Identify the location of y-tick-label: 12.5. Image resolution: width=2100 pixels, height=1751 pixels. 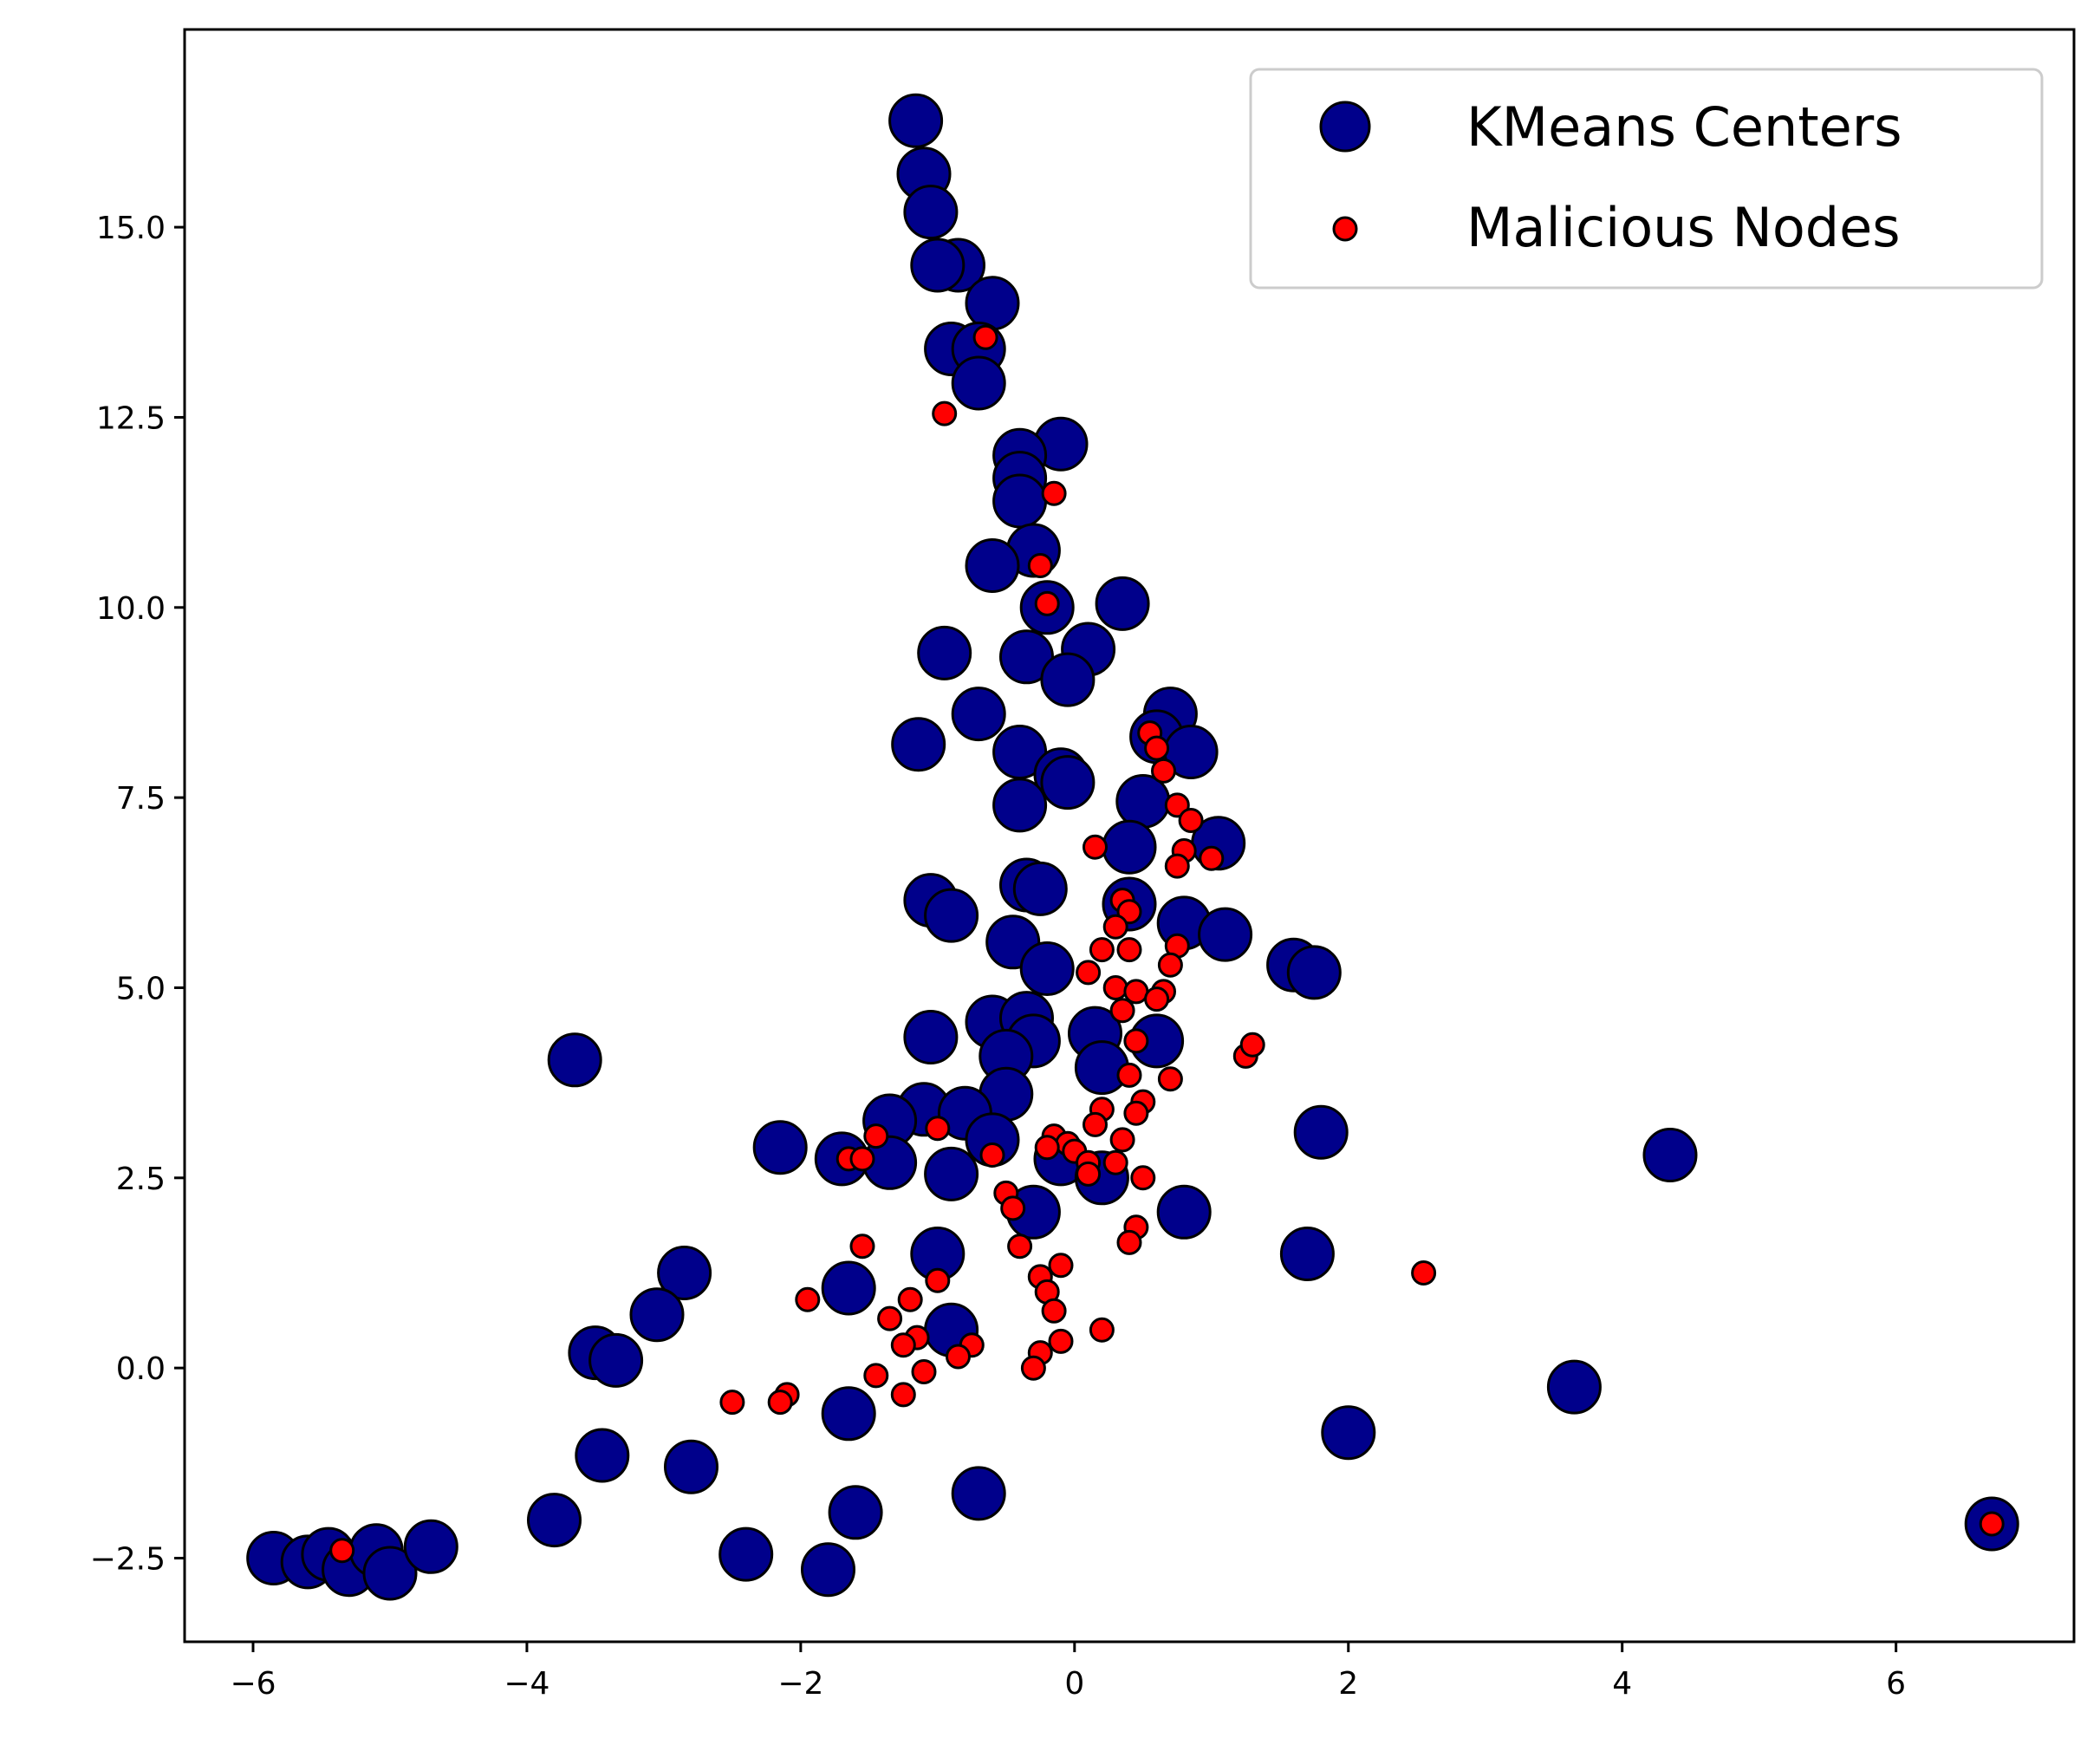
(131, 418).